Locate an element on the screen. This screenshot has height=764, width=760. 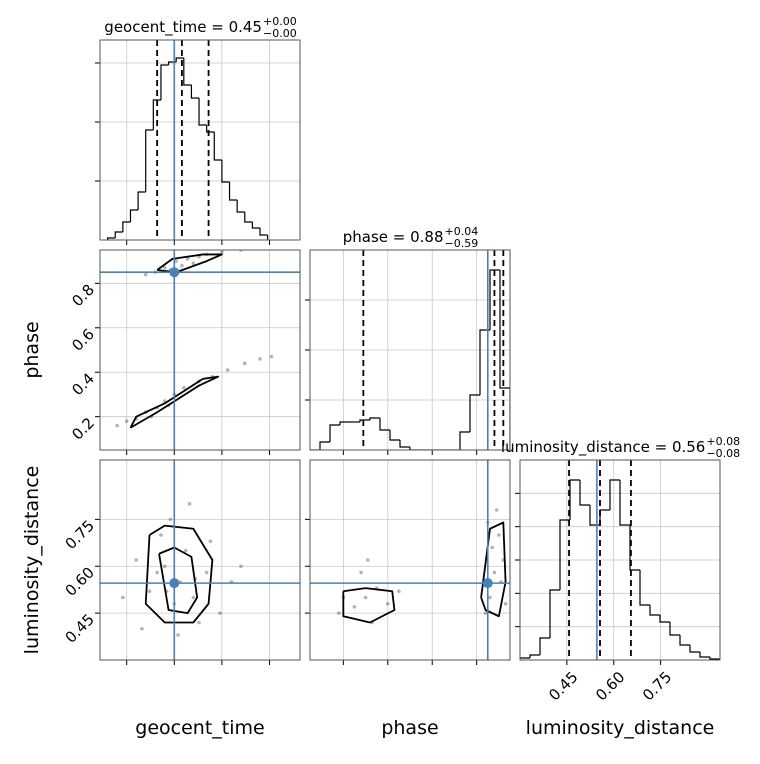
panel-title: luminosity_distance = 0.56 is located at coordinates (603, 447).